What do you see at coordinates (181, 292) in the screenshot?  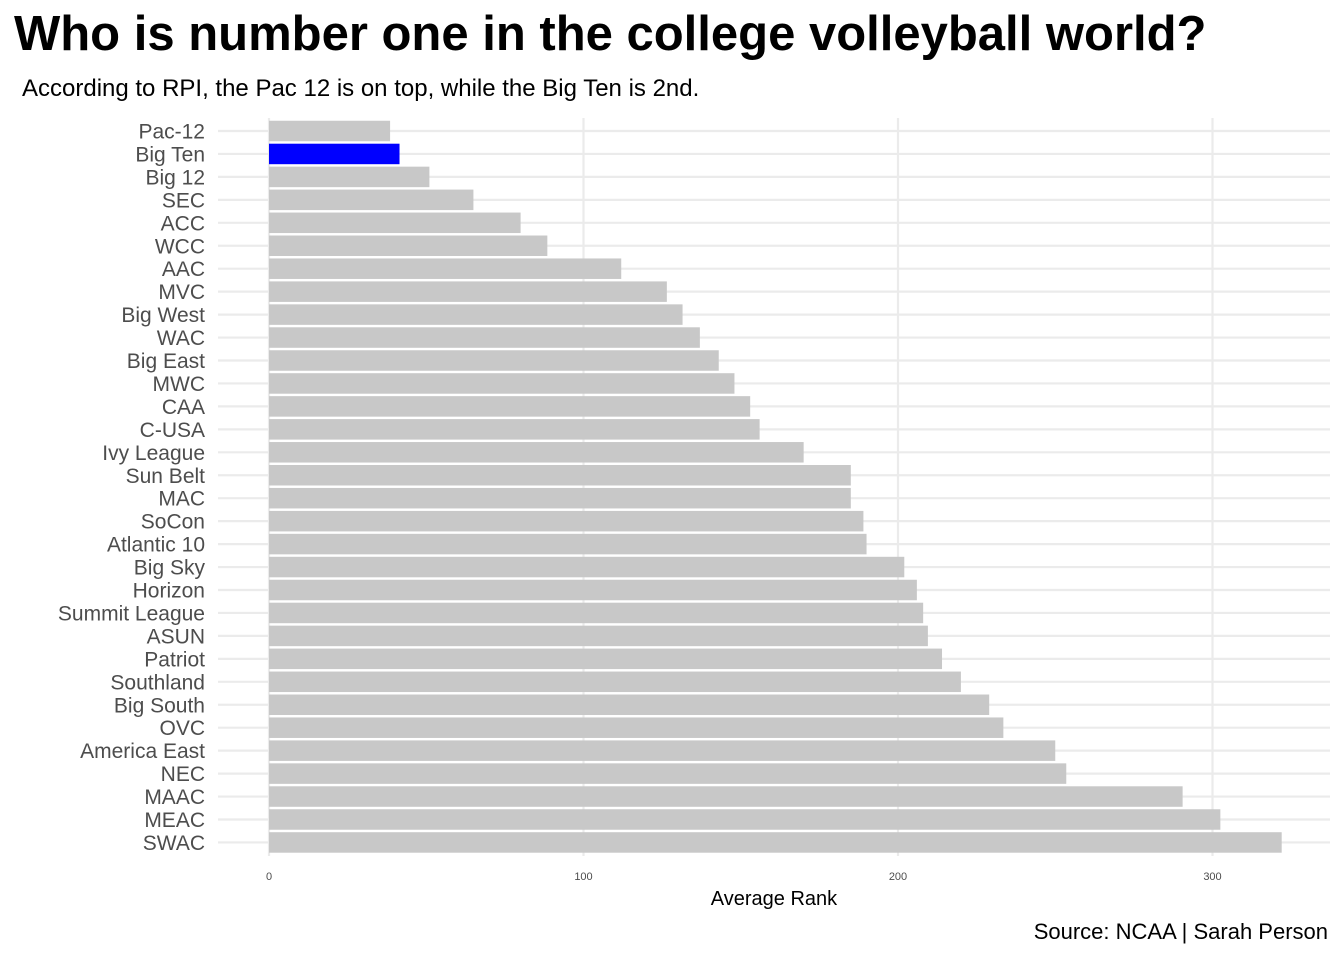 I see `category-label: MVC` at bounding box center [181, 292].